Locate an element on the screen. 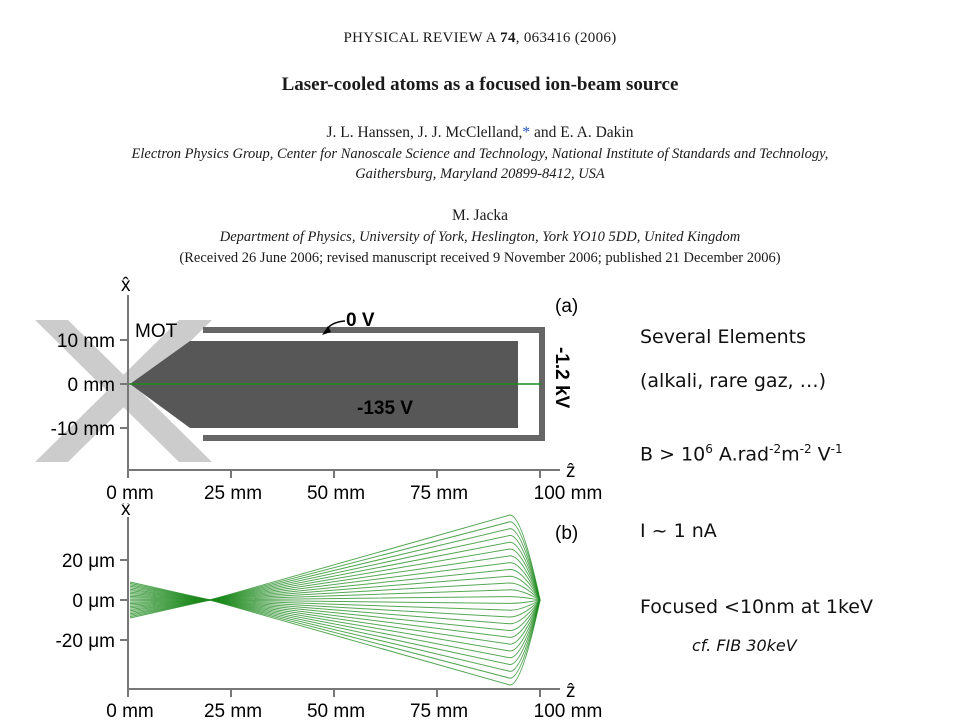  ion-trajectories is located at coordinates (335, 600).